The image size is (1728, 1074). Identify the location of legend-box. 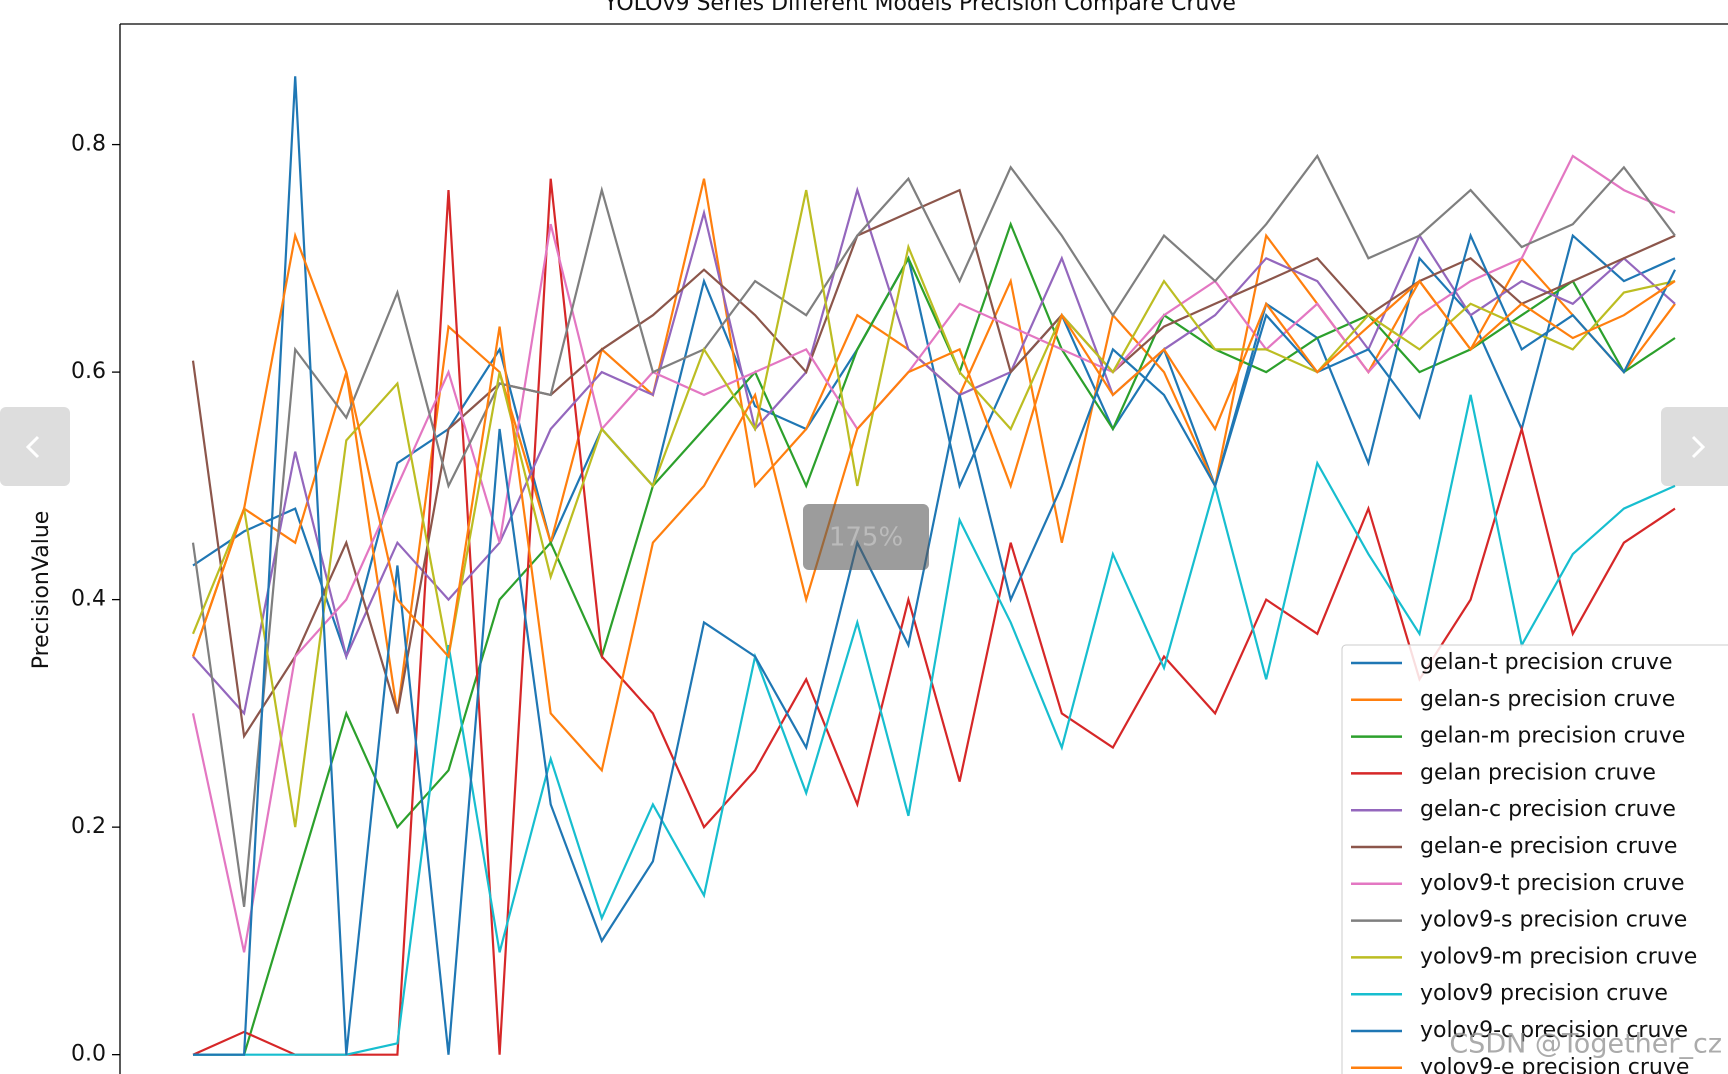
(1534, 859).